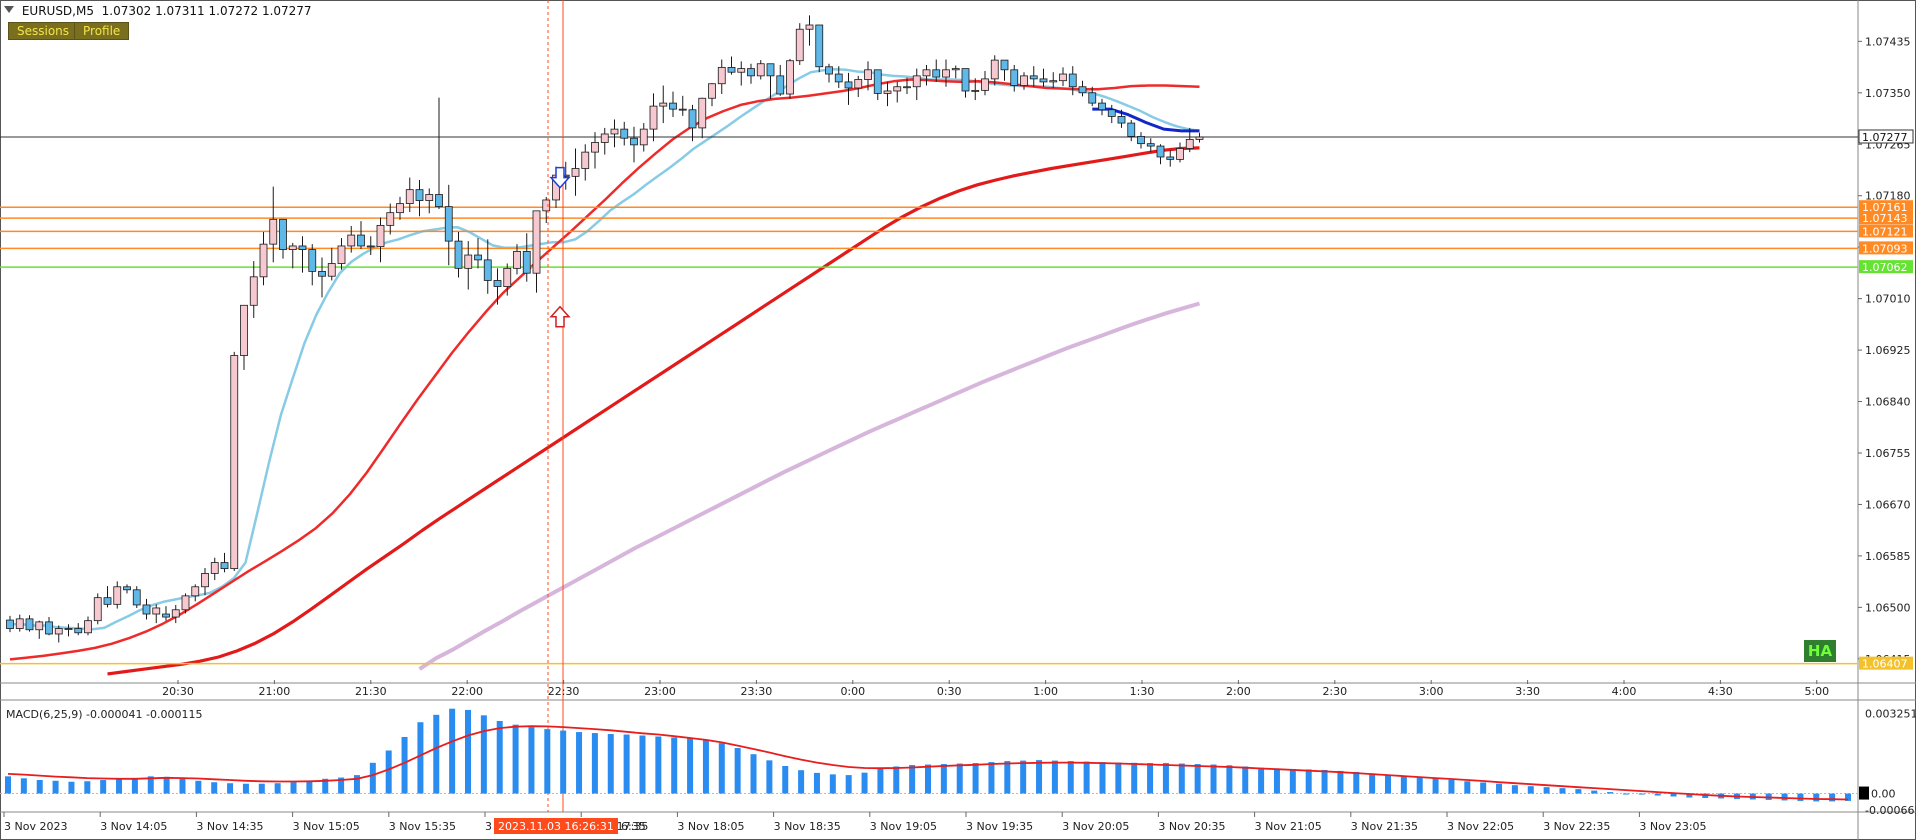  What do you see at coordinates (102, 31) in the screenshot?
I see `profile-button: Profile` at bounding box center [102, 31].